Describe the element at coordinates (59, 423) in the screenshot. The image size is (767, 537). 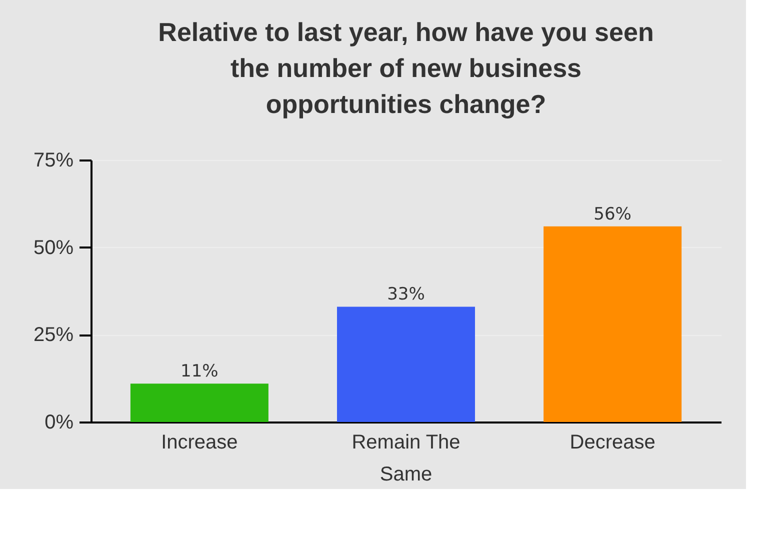
I see `y-tick-label: 0%` at that location.